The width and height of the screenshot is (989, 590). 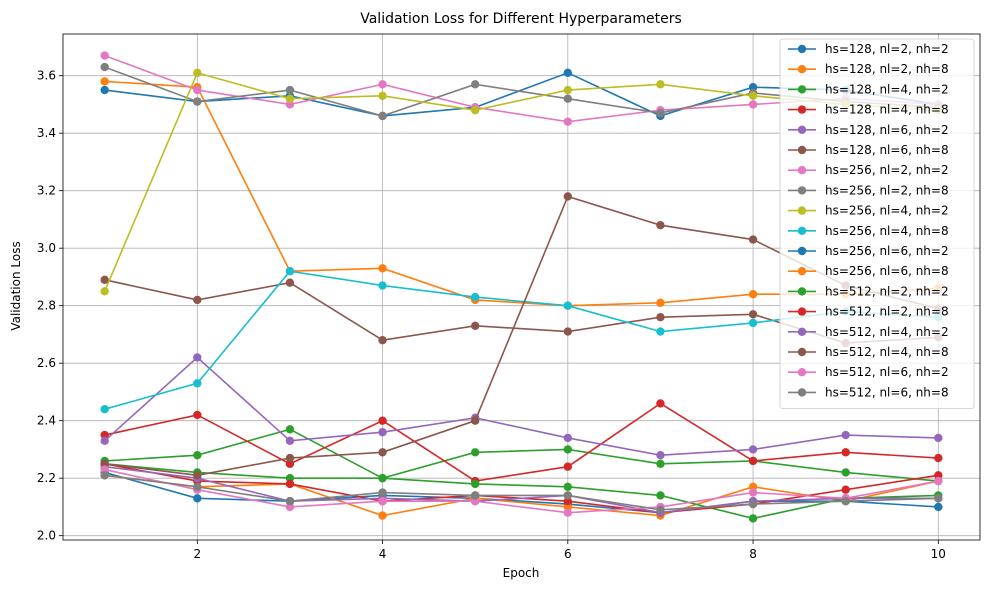 What do you see at coordinates (887, 130) in the screenshot?
I see `legend-label: hs=128, nl=6, nh=2` at bounding box center [887, 130].